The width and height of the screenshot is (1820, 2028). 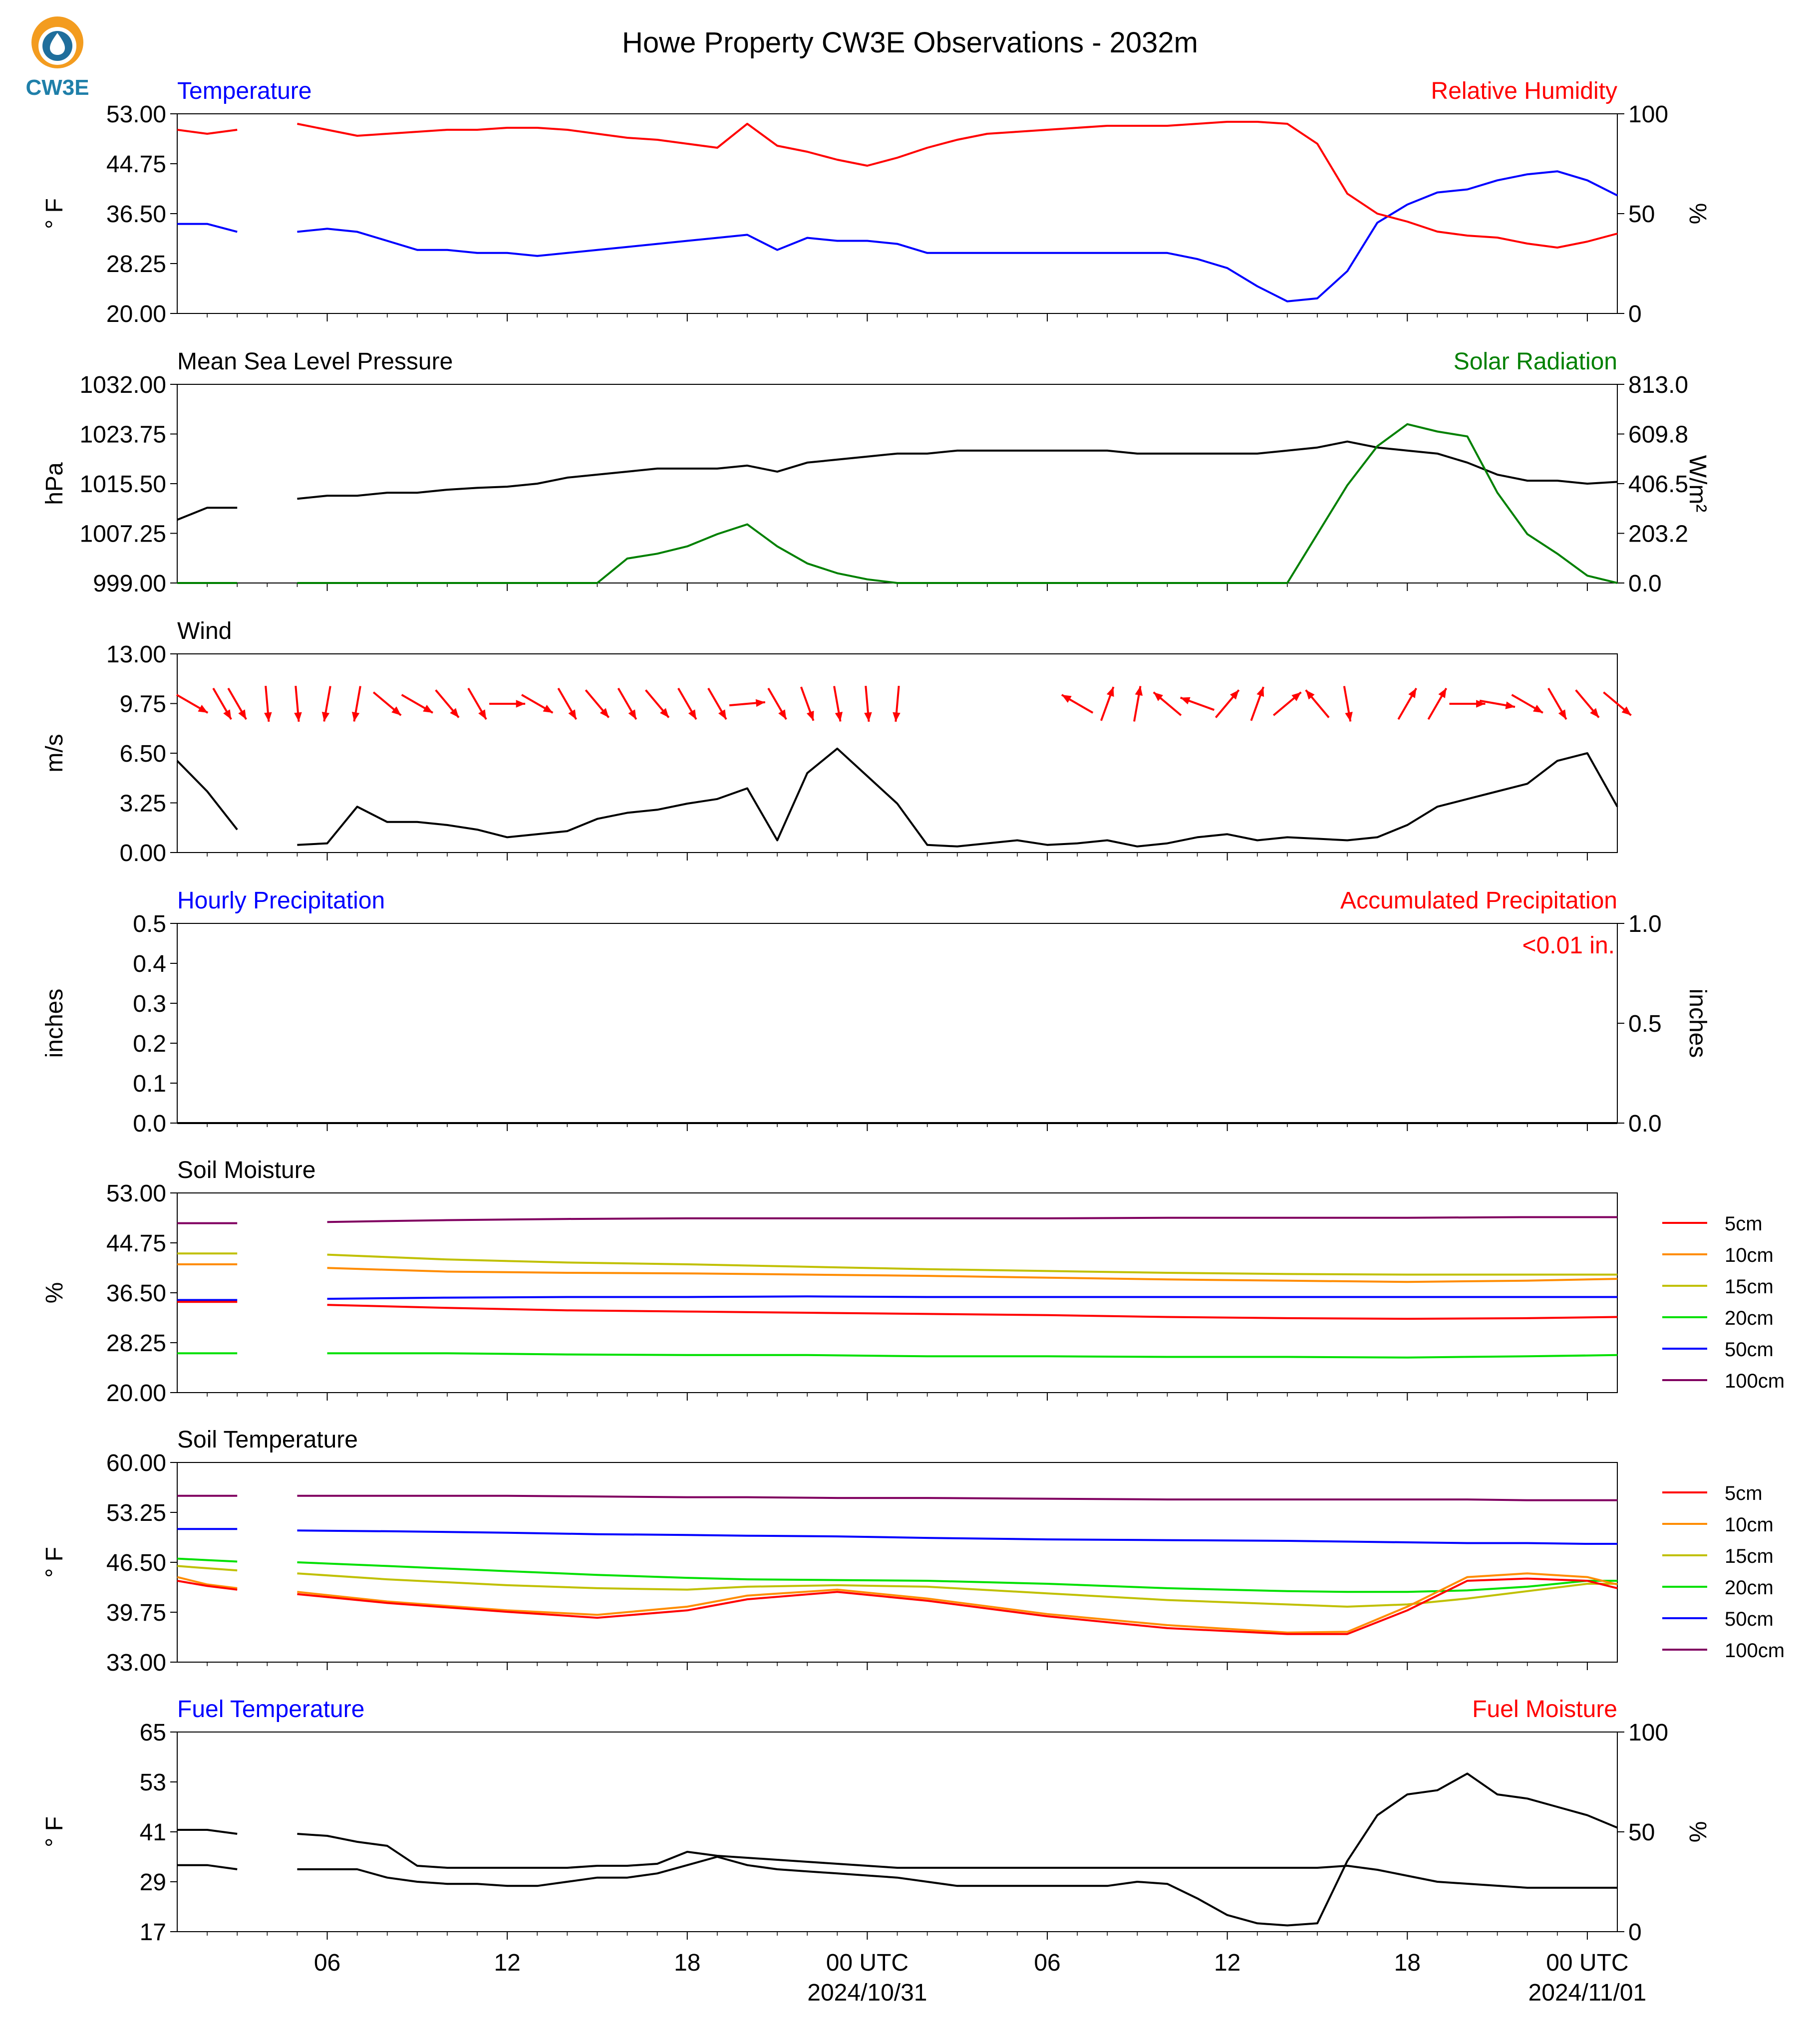 What do you see at coordinates (836, 742) in the screenshot?
I see `panel-wind: Wind 0.00 3.25 6.50 9.75 13.00 m/s` at bounding box center [836, 742].